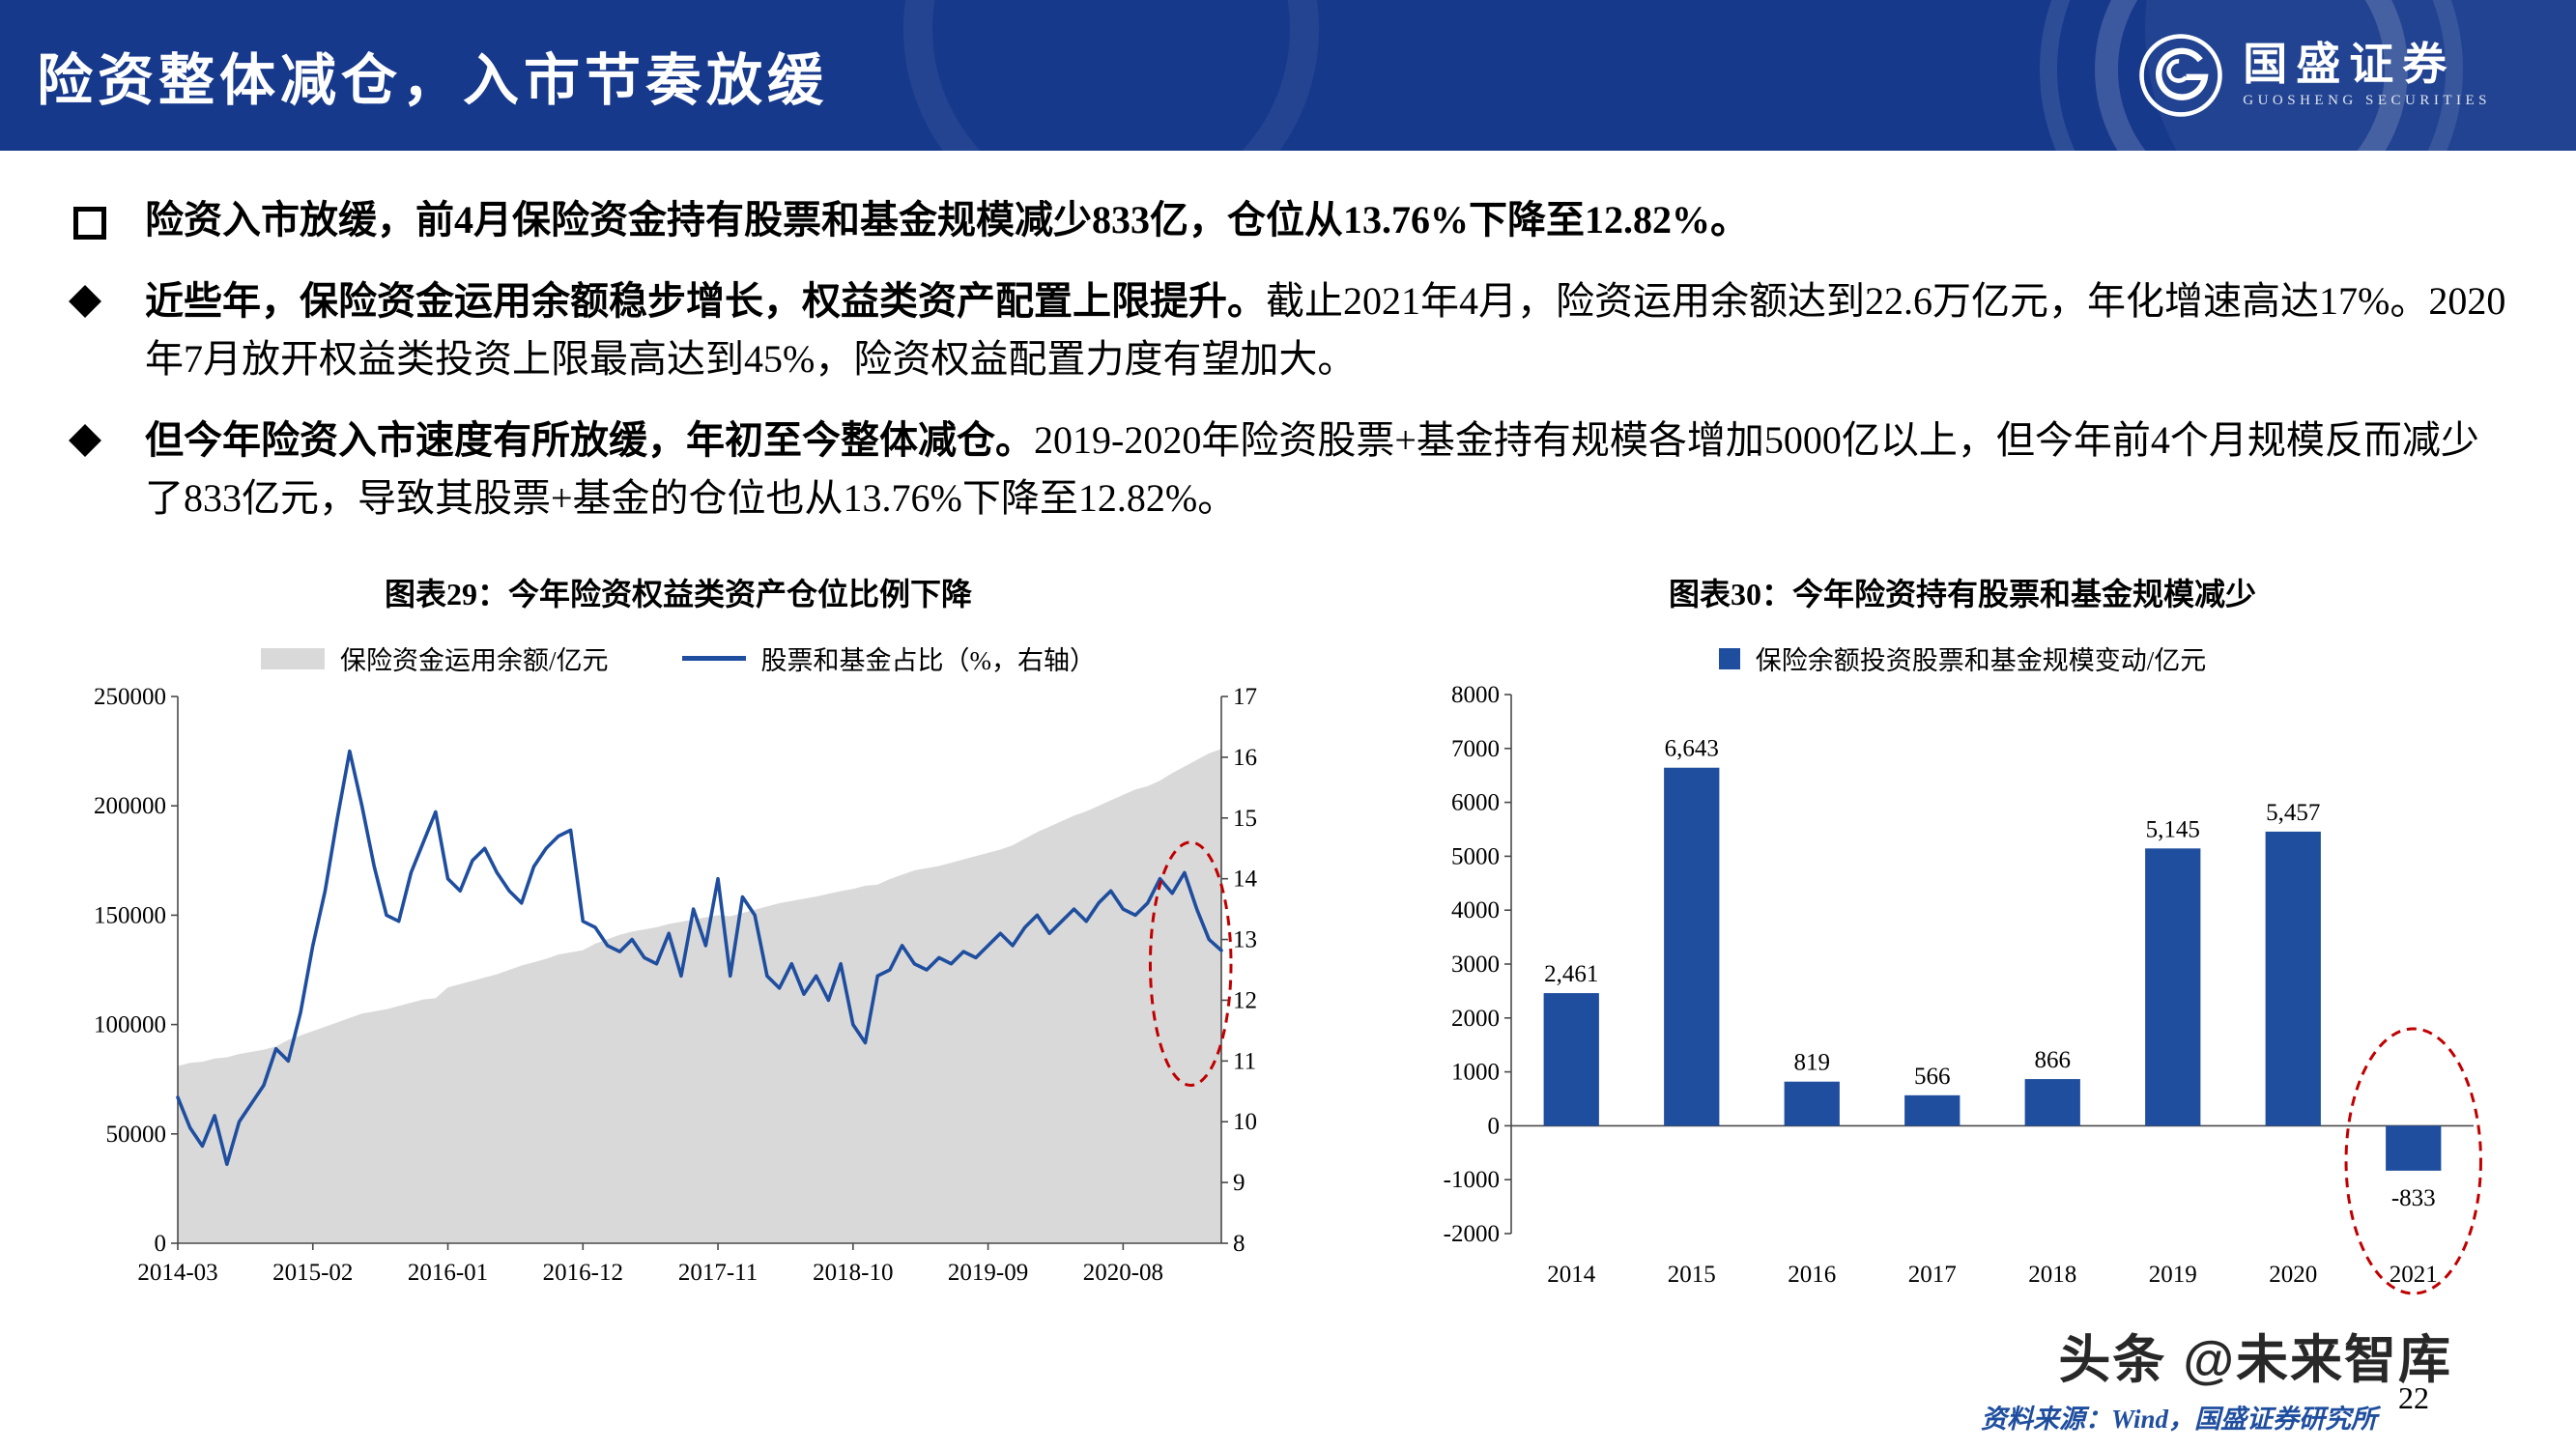  I want to click on svg-text: 8000, so click(1476, 695).